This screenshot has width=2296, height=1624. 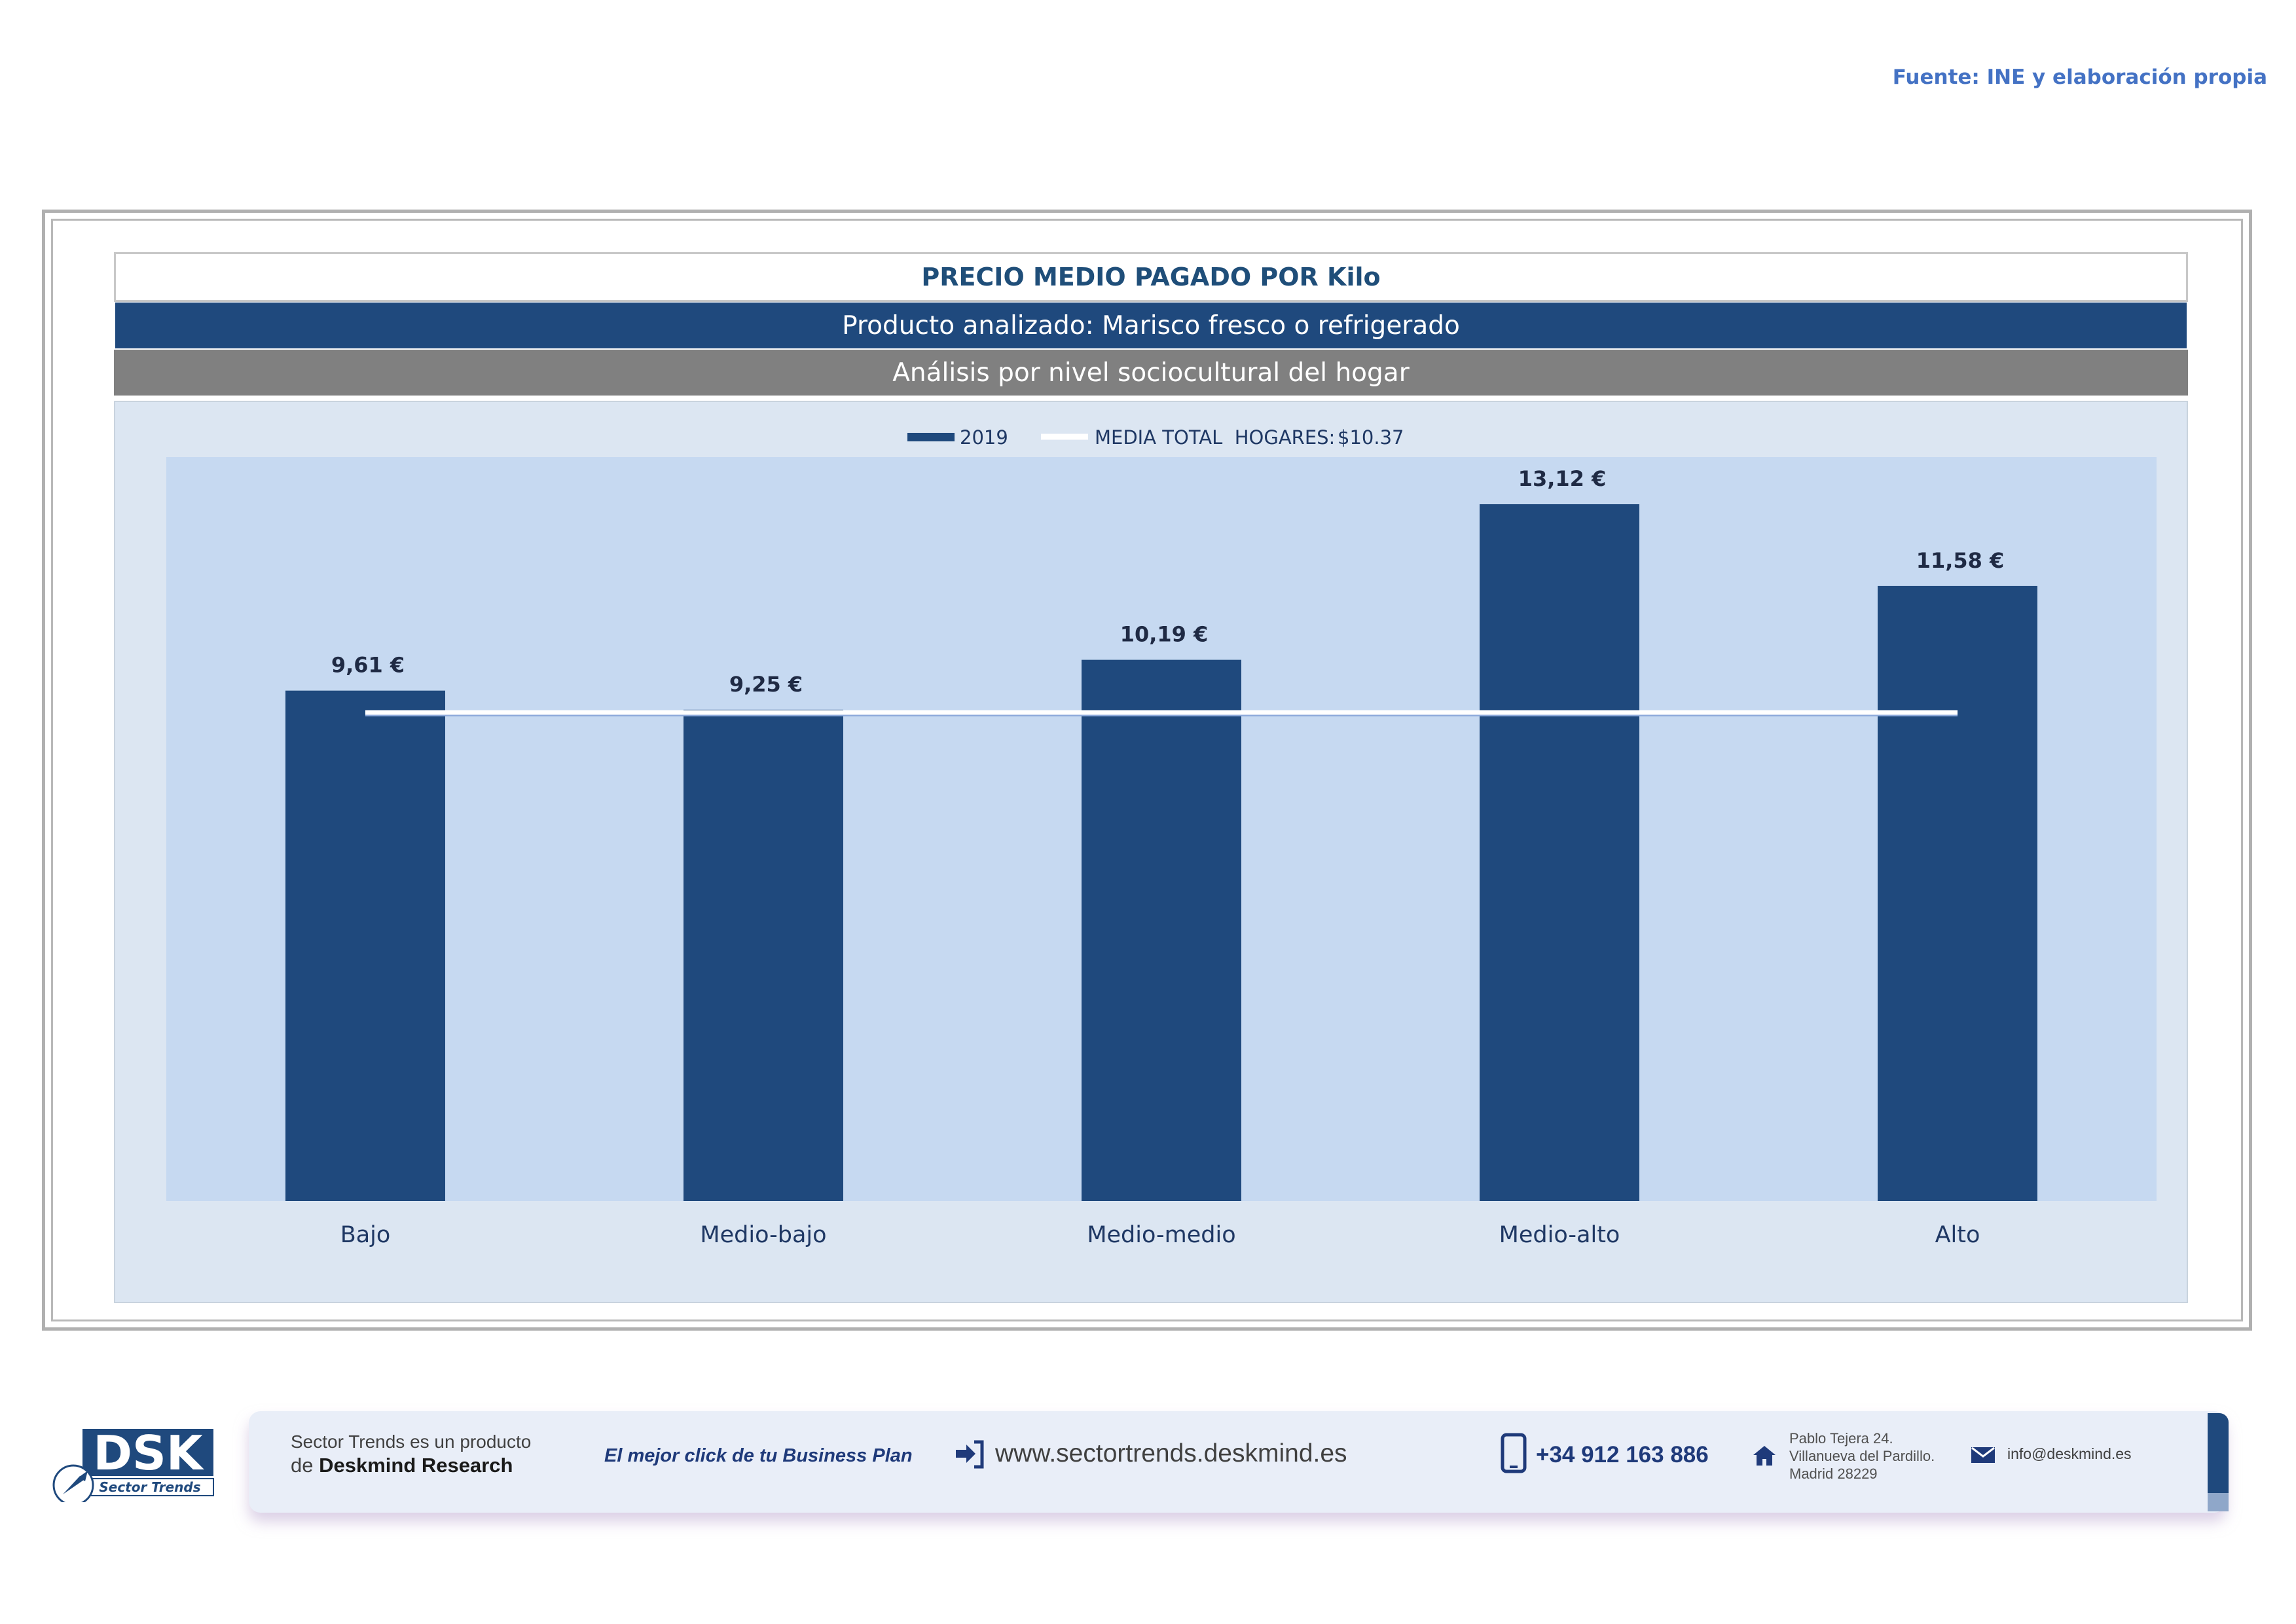 What do you see at coordinates (411, 1441) in the screenshot?
I see `footer-brand-line1: Sector Trends es un producto` at bounding box center [411, 1441].